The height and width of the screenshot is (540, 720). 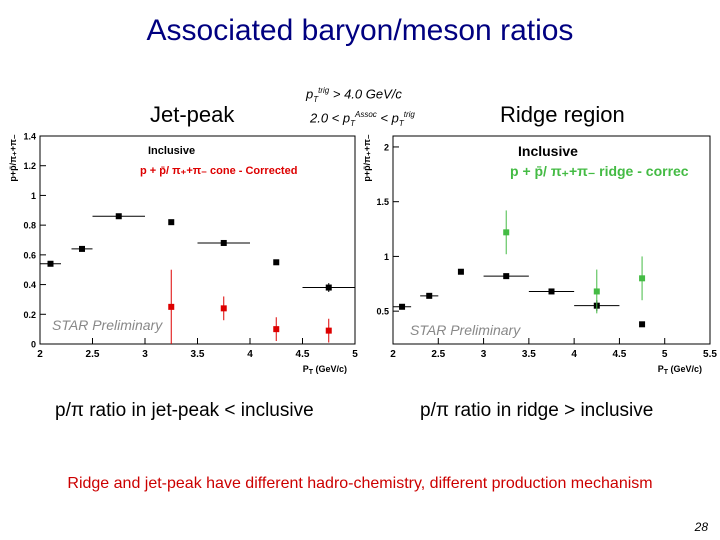 What do you see at coordinates (362, 119) in the screenshot?
I see `assoc-cut-label: 2.0 < pTAssoc < pTtrig` at bounding box center [362, 119].